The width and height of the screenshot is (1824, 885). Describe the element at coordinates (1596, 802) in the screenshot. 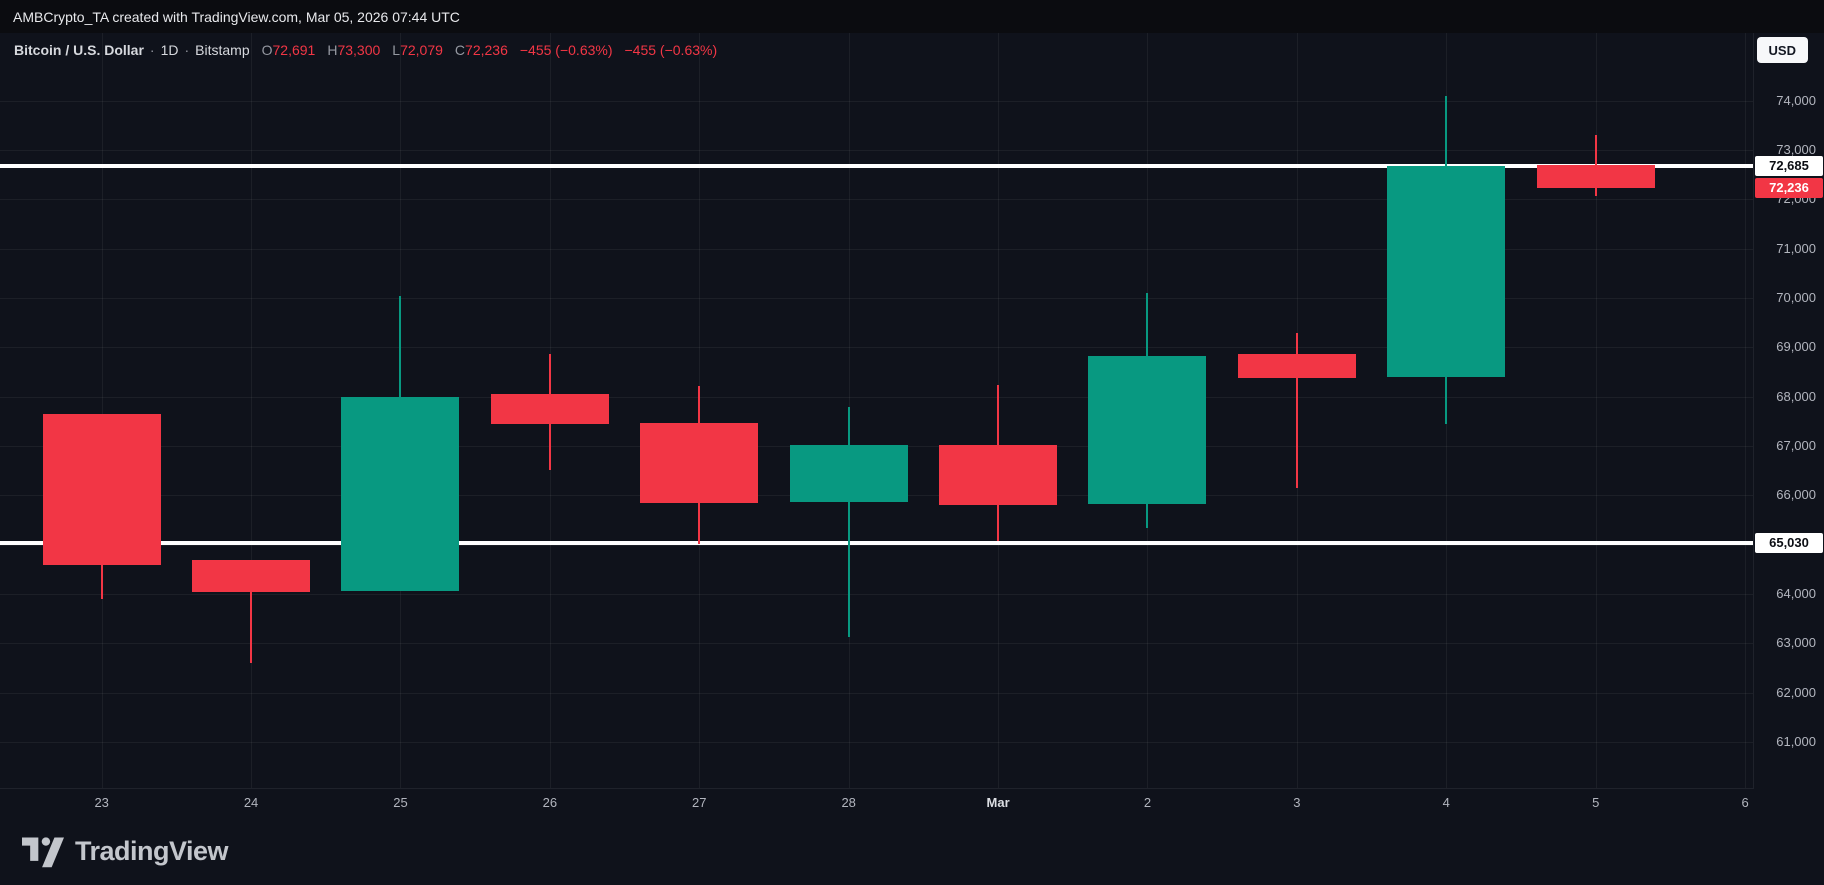

I see `time-label: 5` at that location.